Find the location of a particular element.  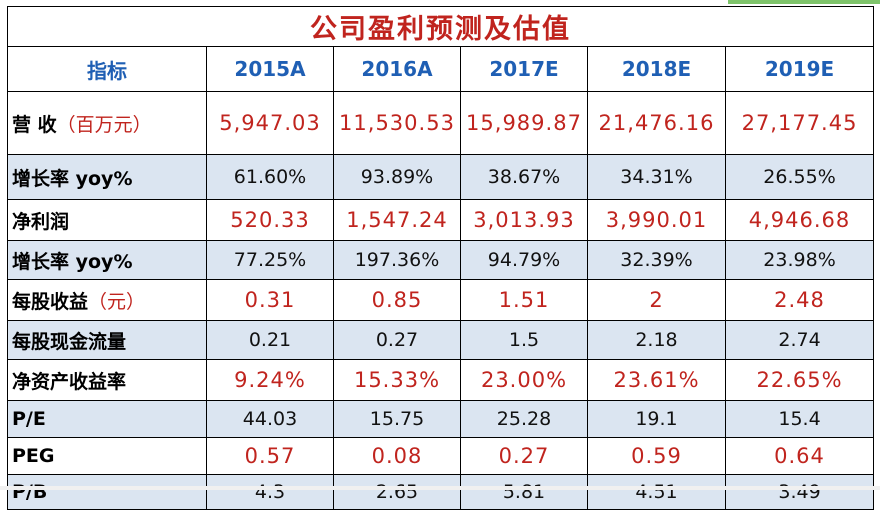

value-cell: 520.33 is located at coordinates (270, 220).